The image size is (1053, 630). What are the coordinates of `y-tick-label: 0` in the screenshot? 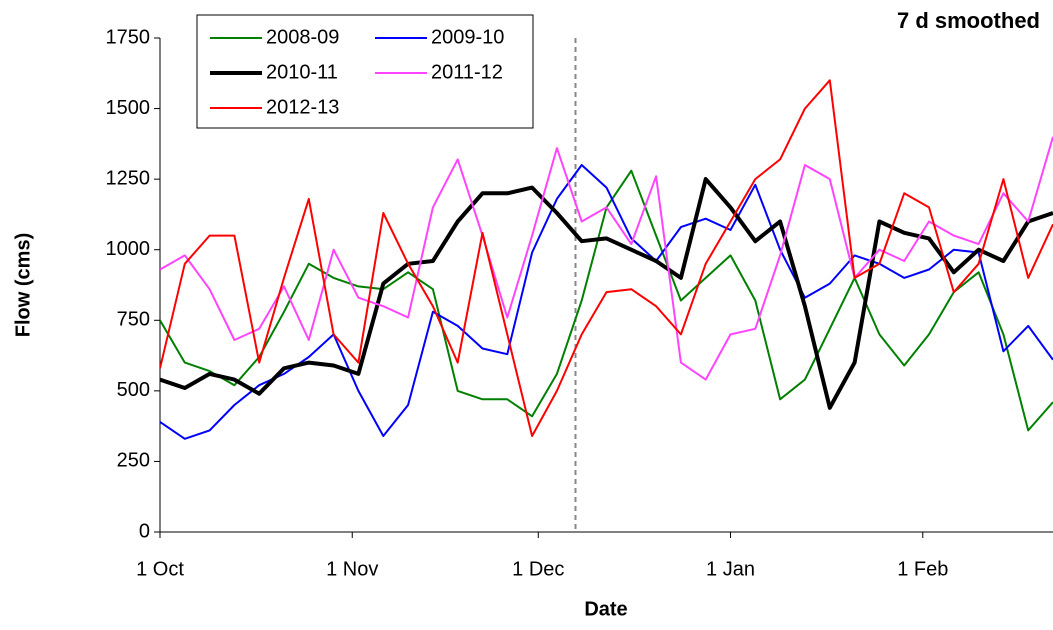 It's located at (144, 531).